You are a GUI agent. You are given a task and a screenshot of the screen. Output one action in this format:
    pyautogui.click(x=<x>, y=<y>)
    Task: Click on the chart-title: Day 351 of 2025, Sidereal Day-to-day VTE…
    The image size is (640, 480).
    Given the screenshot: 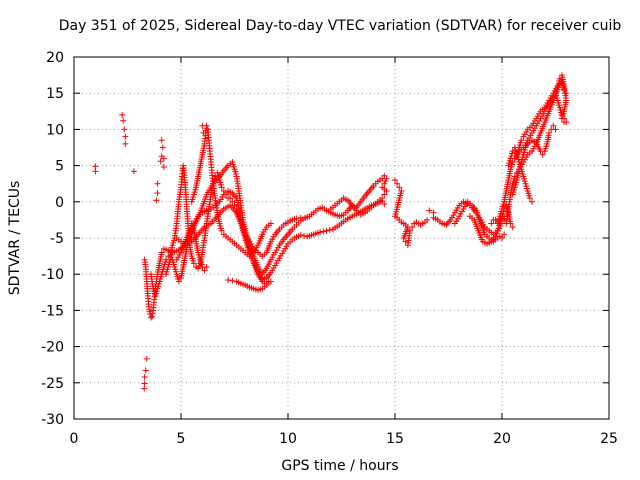 What is the action you would take?
    pyautogui.click(x=340, y=26)
    